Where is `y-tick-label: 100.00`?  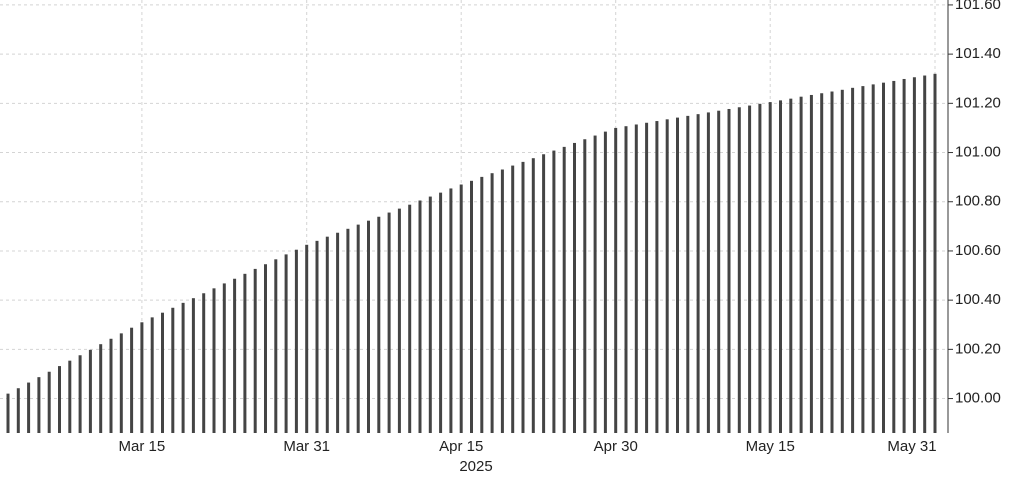
y-tick-label: 100.00 is located at coordinates (978, 398).